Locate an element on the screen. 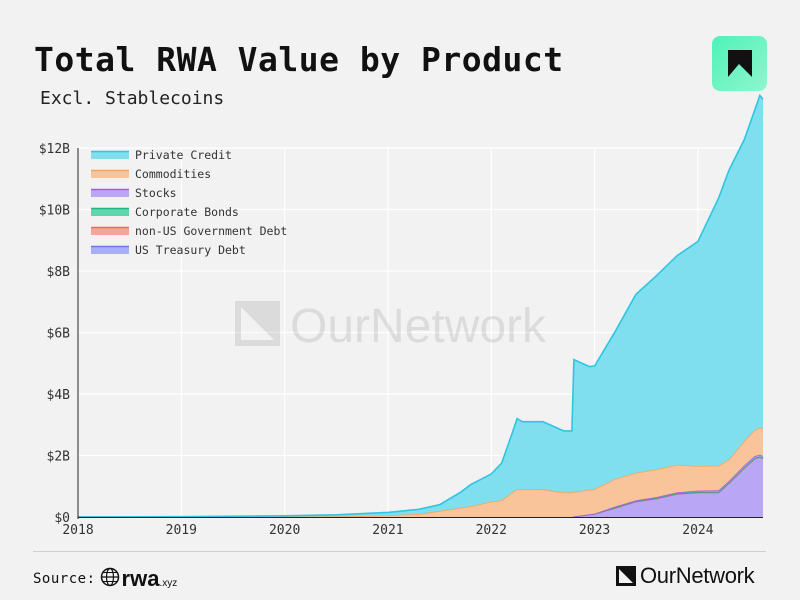 This screenshot has height=600, width=800. watermark-logo-notch is located at coordinates (257, 323).